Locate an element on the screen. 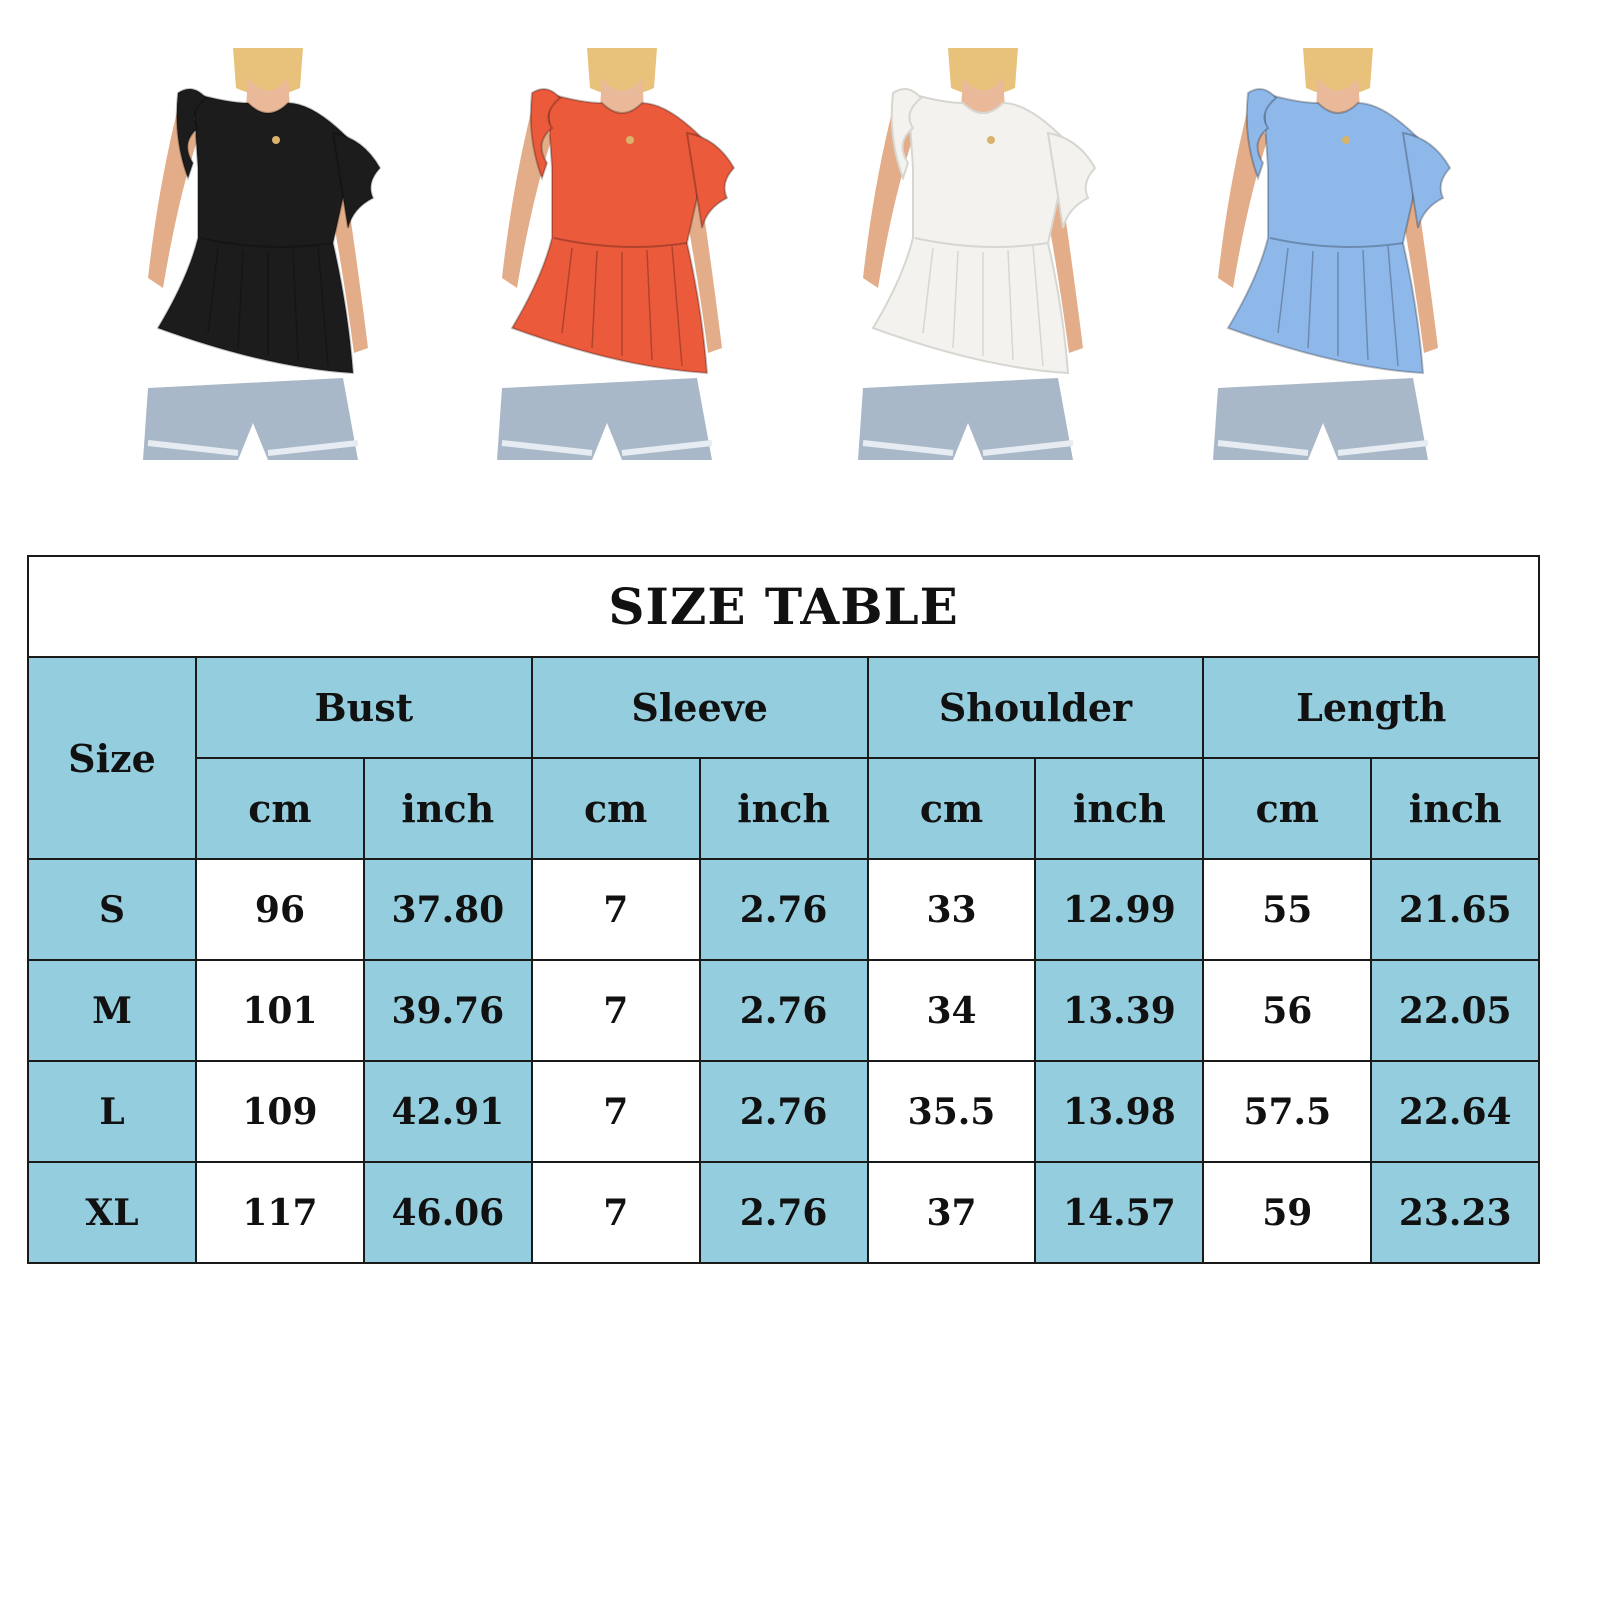 This screenshot has height=1600, width=1600. group-header-sleeve: Sleeve is located at coordinates (699, 707).